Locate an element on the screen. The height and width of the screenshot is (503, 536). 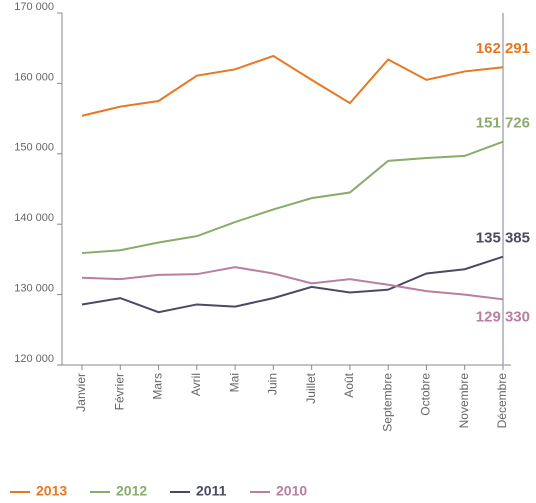
x-tick-label: Avril is located at coordinates (196, 384).